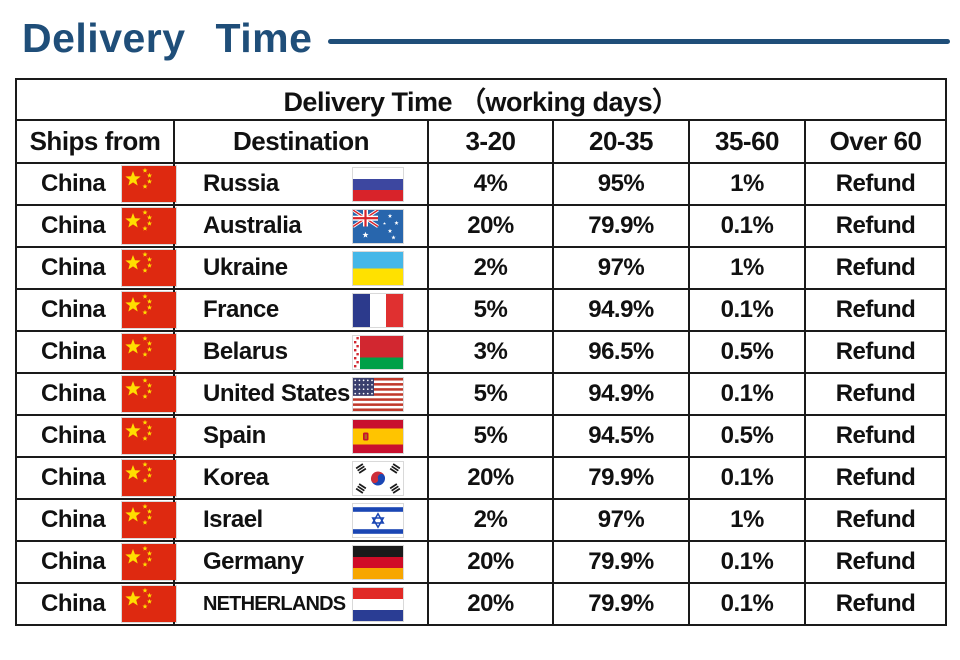 Image resolution: width=960 pixels, height=660 pixels. What do you see at coordinates (378, 394) in the screenshot?
I see `usa-flag-icon` at bounding box center [378, 394].